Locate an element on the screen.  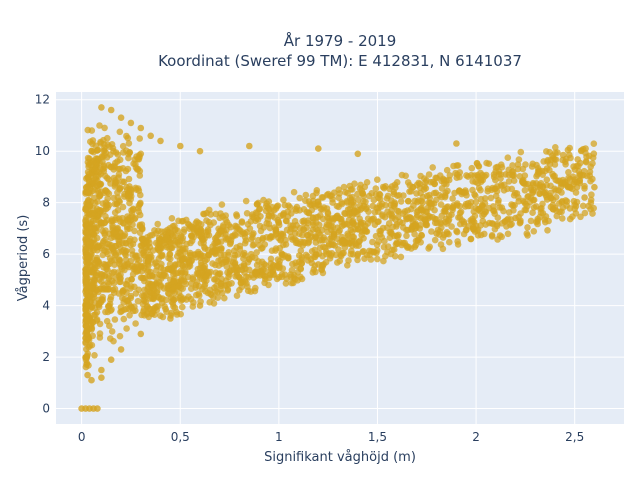
y-tick-label: 6 is located at coordinates (46, 254).